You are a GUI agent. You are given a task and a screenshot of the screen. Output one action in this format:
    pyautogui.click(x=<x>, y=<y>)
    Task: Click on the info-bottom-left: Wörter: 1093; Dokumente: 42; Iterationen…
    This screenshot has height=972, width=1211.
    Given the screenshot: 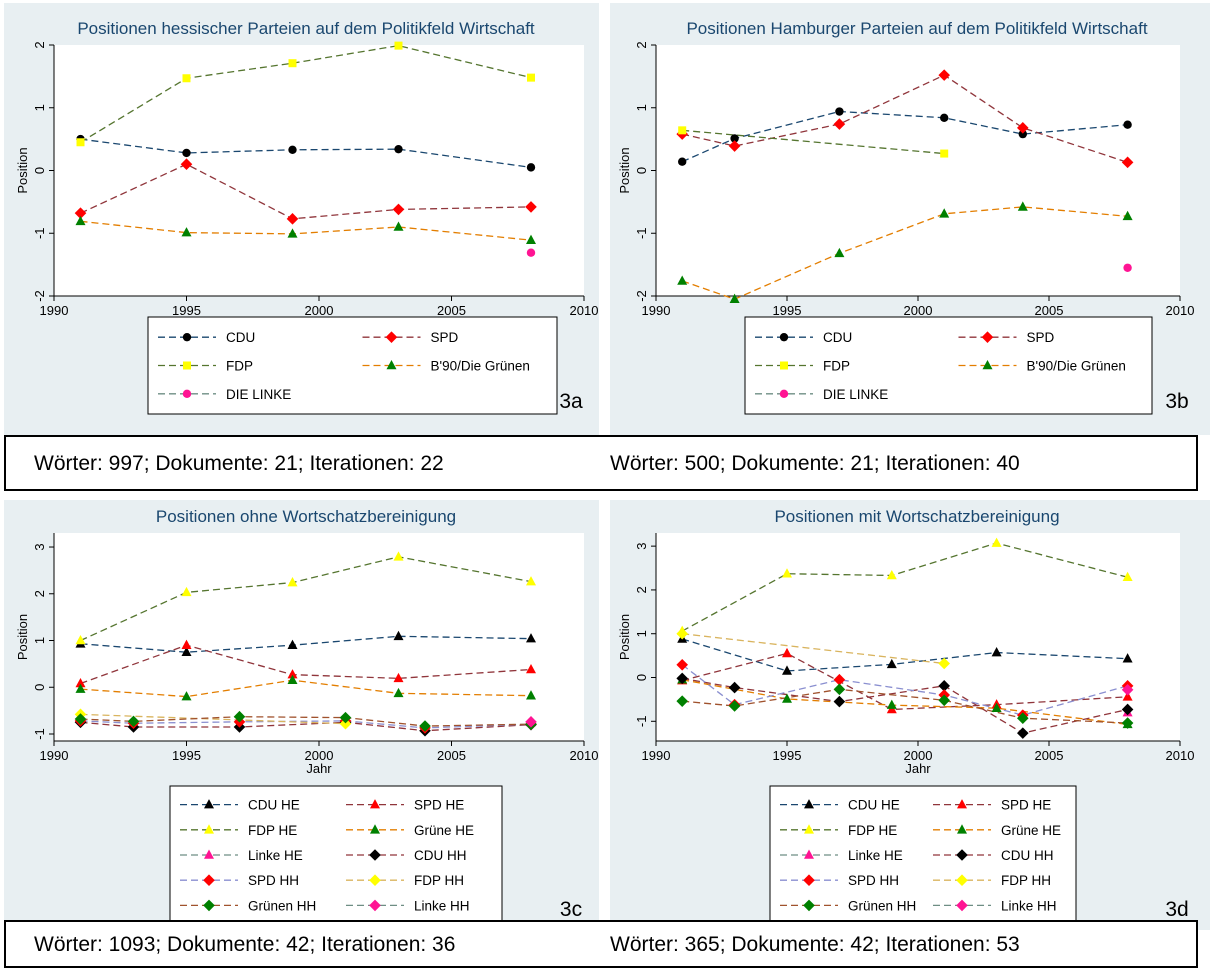 What is the action you would take?
    pyautogui.click(x=245, y=944)
    